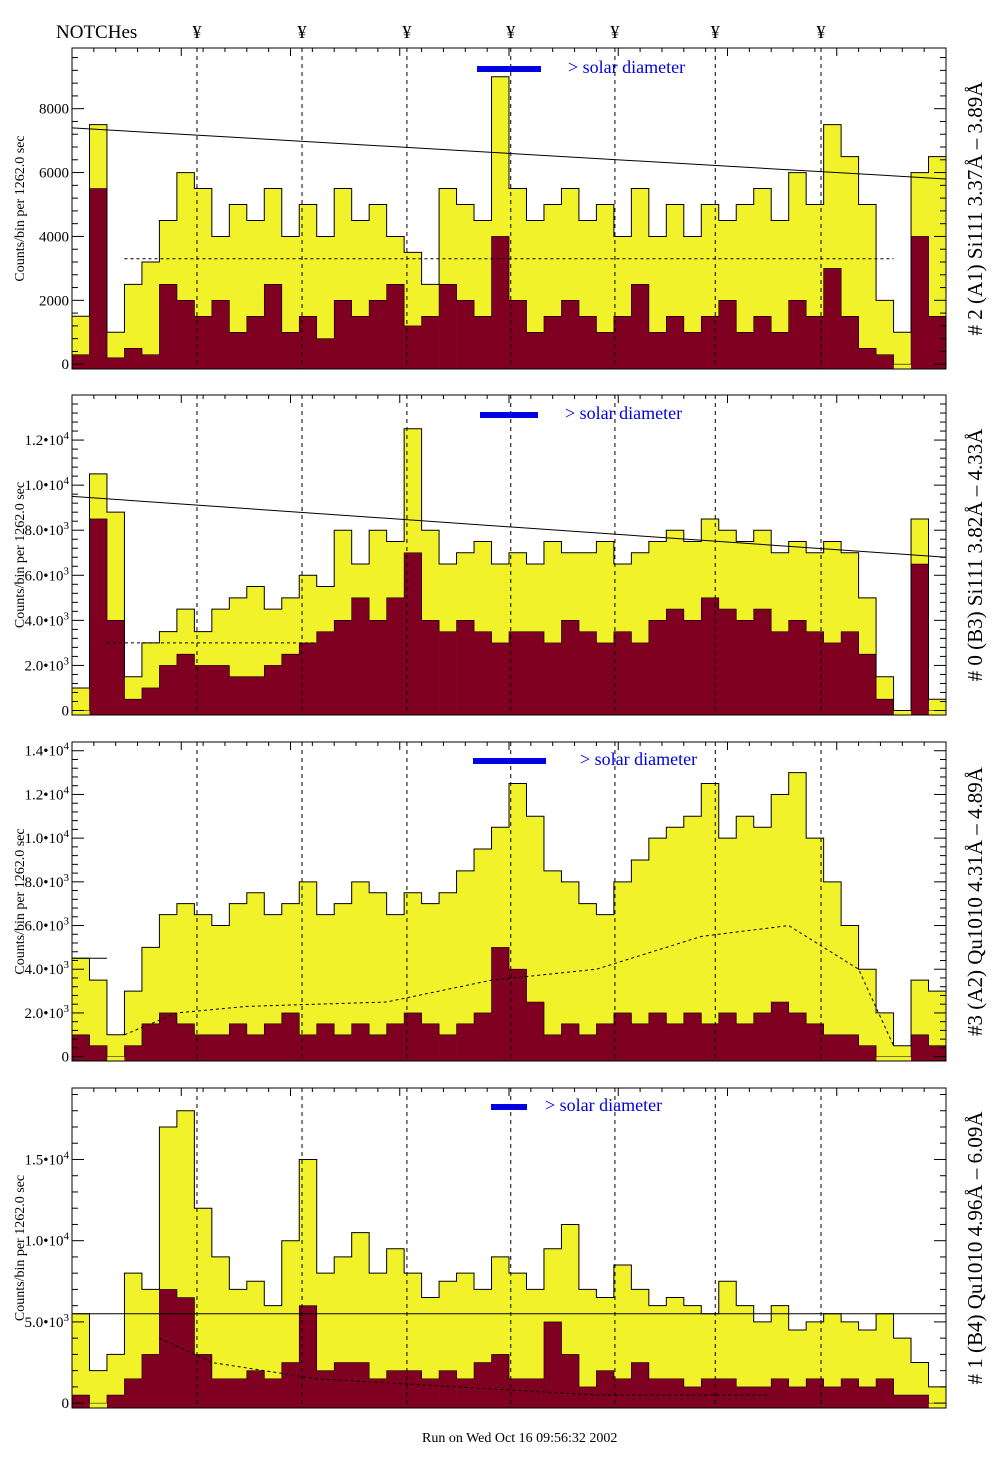 This screenshot has width=1004, height=1476. I want to click on y-axis-label: Counts/bin per 1262.0 sec, so click(20, 1248).